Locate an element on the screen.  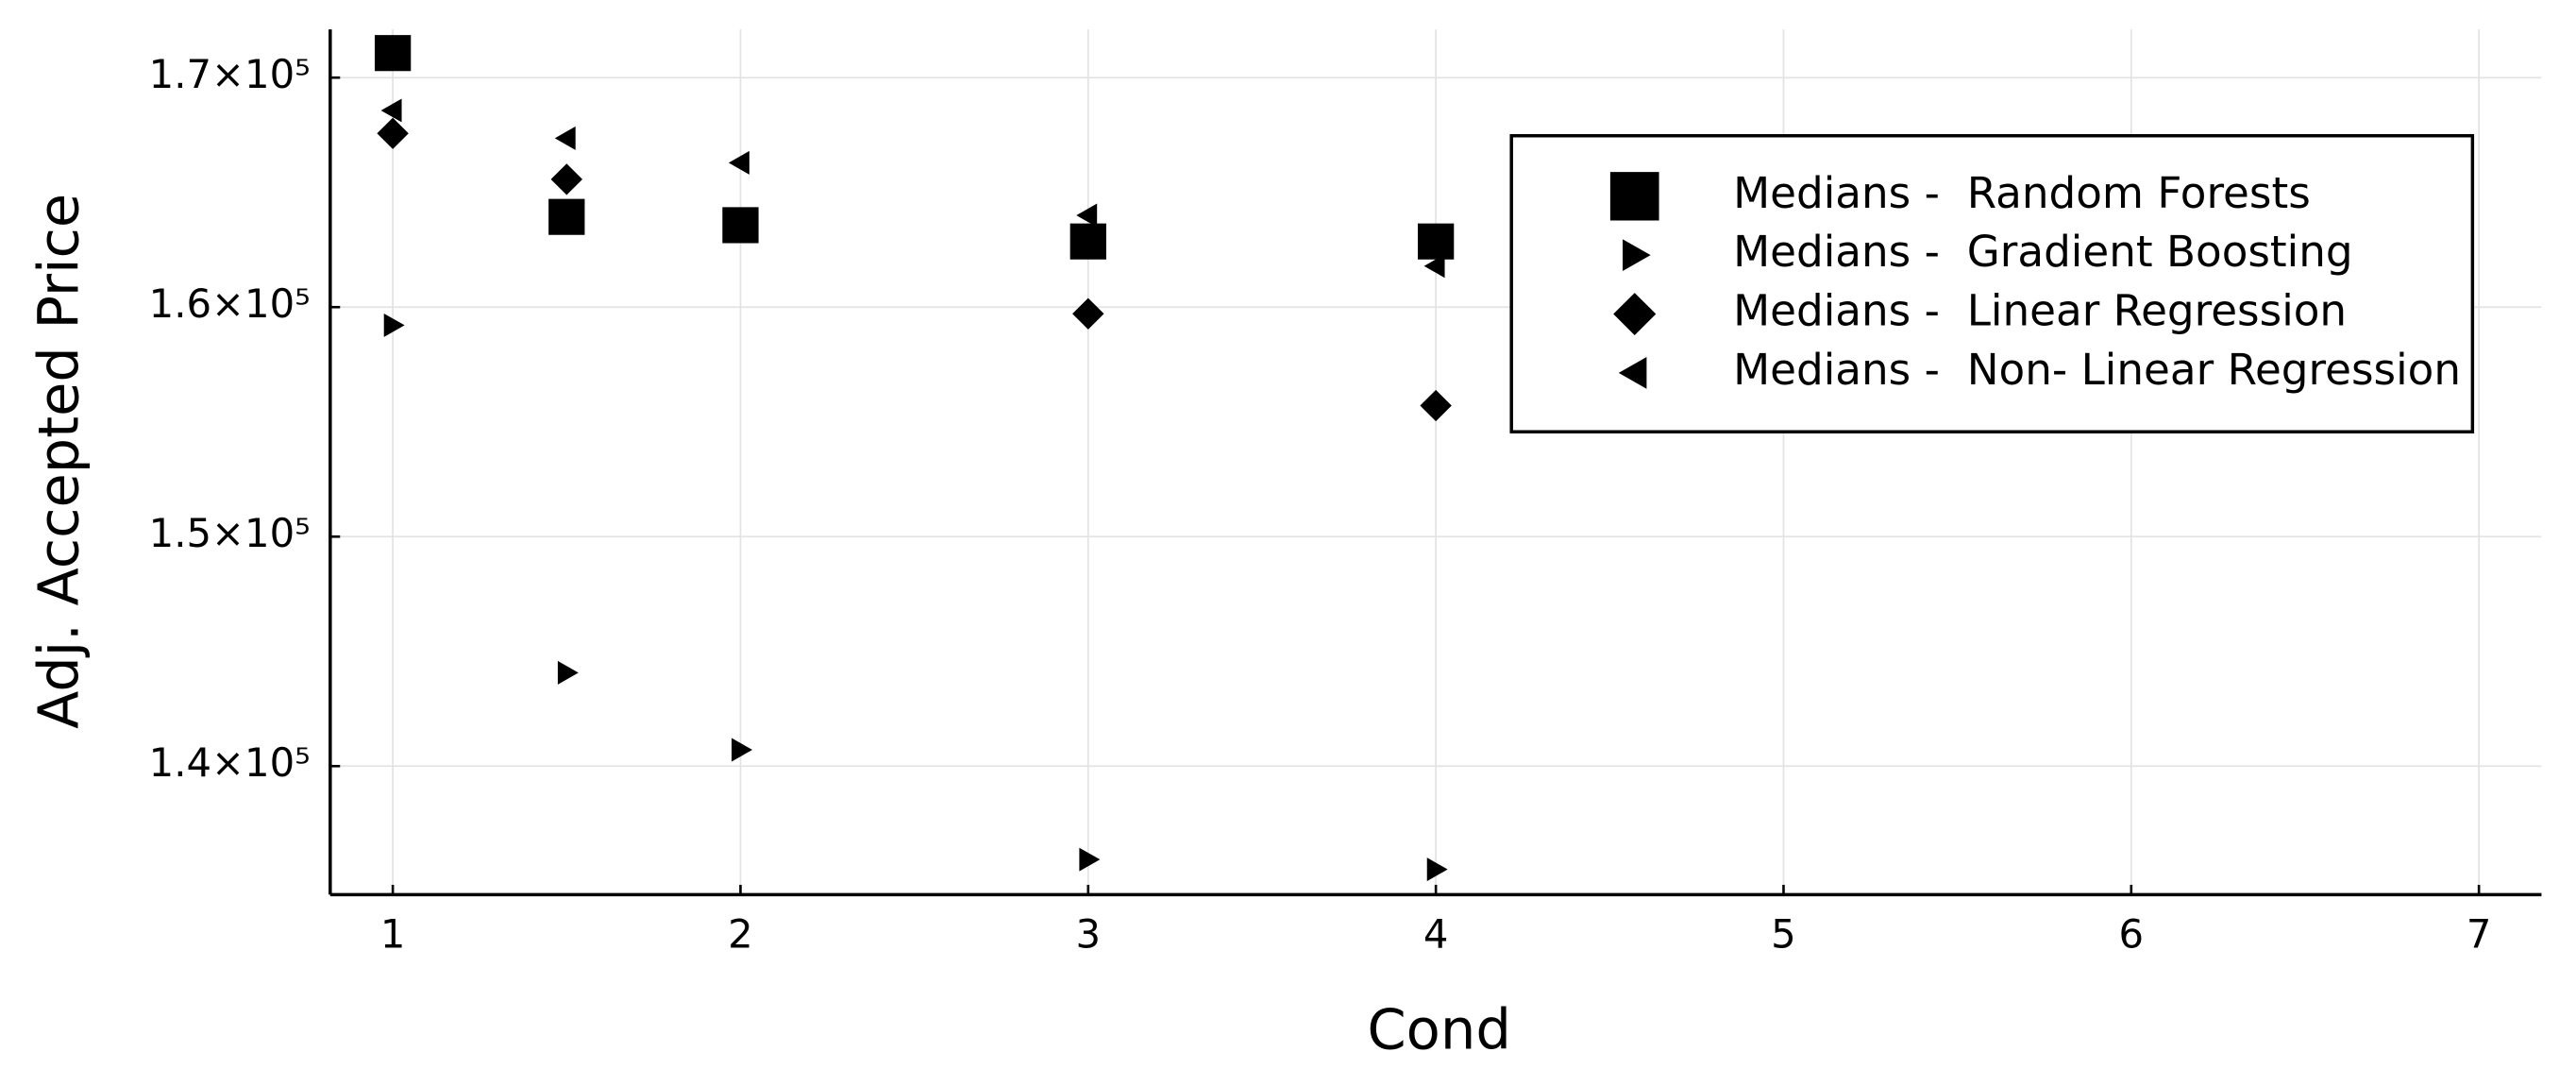
x-tick-label: 5 is located at coordinates (1784, 934).